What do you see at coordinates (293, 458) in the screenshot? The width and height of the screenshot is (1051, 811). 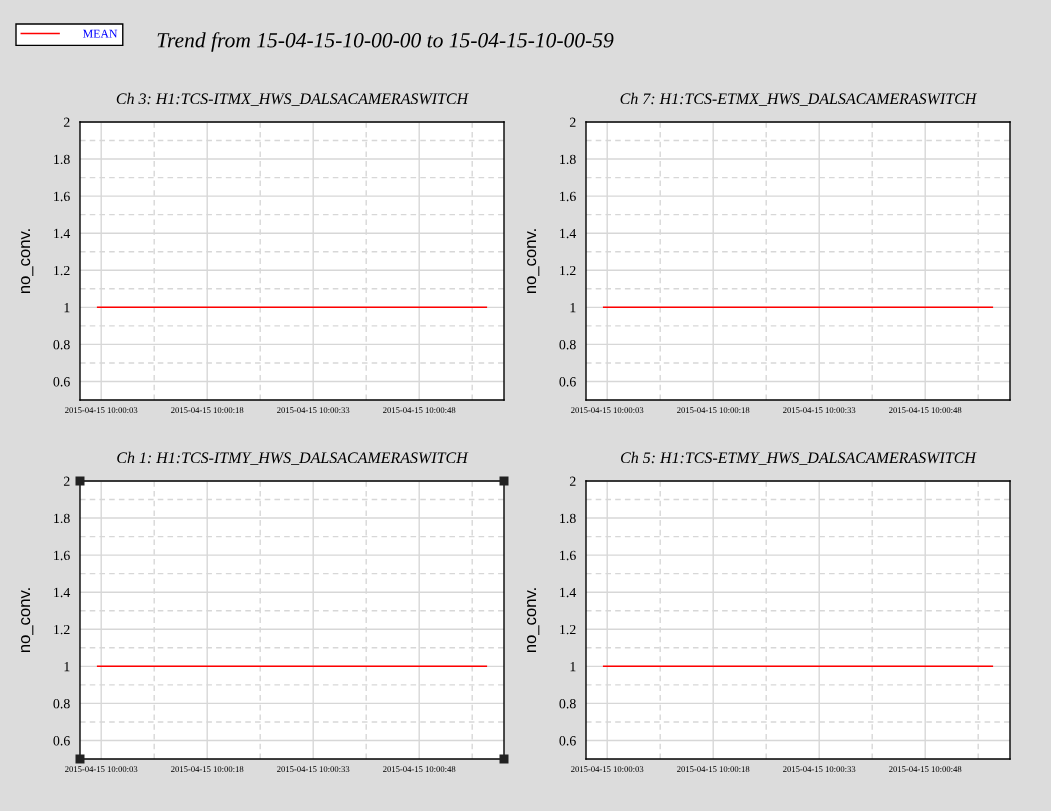 I see `chart-title: Ch 1: H1:TCS-ITMY_HWS_DALSACAMERASWITCH` at bounding box center [293, 458].